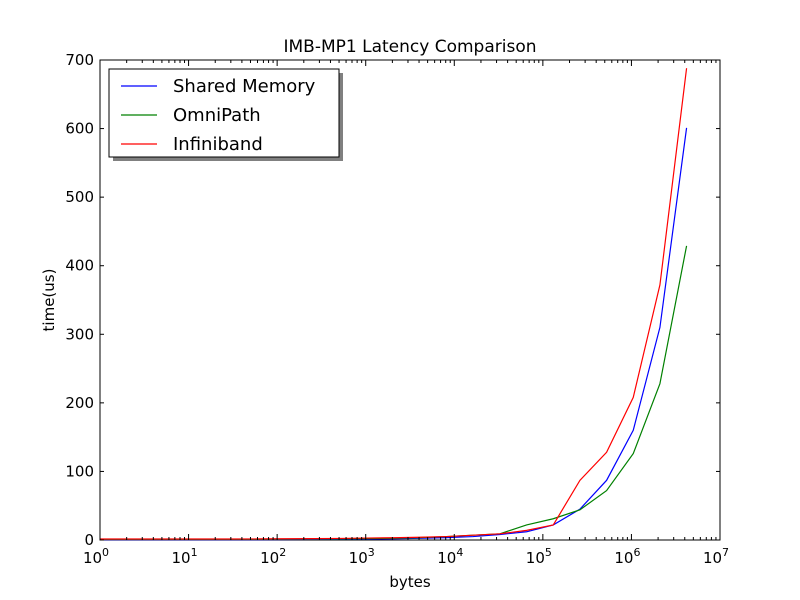 The height and width of the screenshot is (600, 800). I want to click on x-tick-label: 10⁰, so click(96, 556).